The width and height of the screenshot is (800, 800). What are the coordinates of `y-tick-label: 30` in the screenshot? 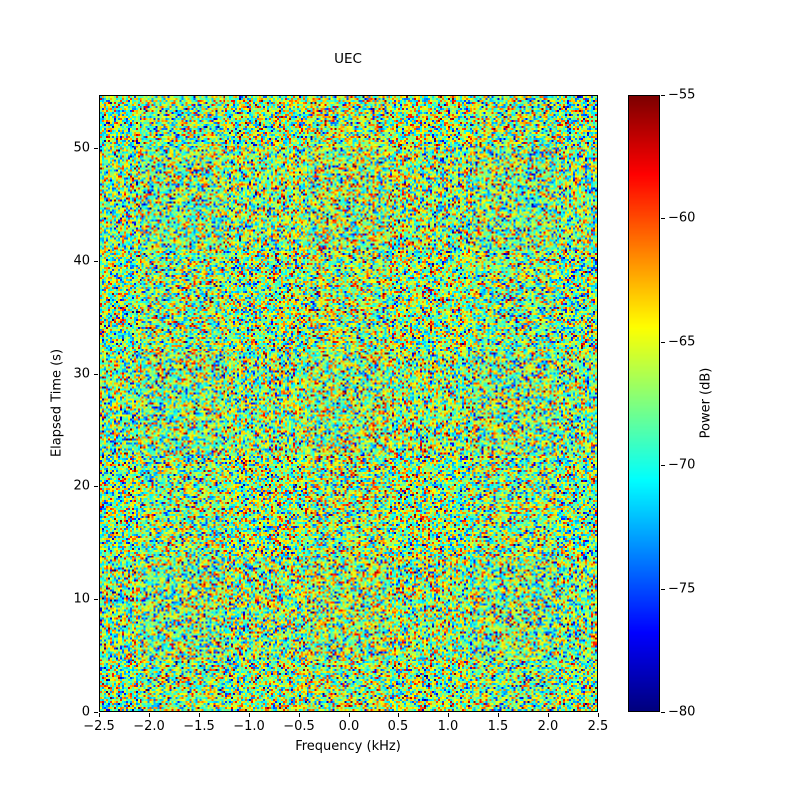 It's located at (81, 374).